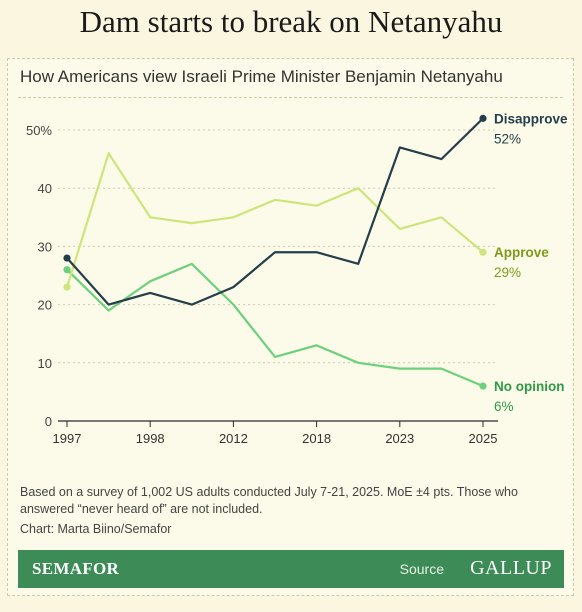  Describe the element at coordinates (290, 97) in the screenshot. I see `title-divider` at that location.